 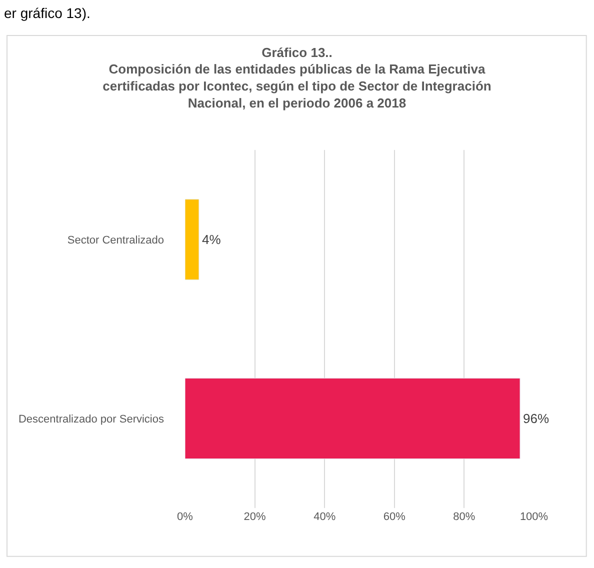 I want to click on data-label: 96%, so click(x=536, y=418).